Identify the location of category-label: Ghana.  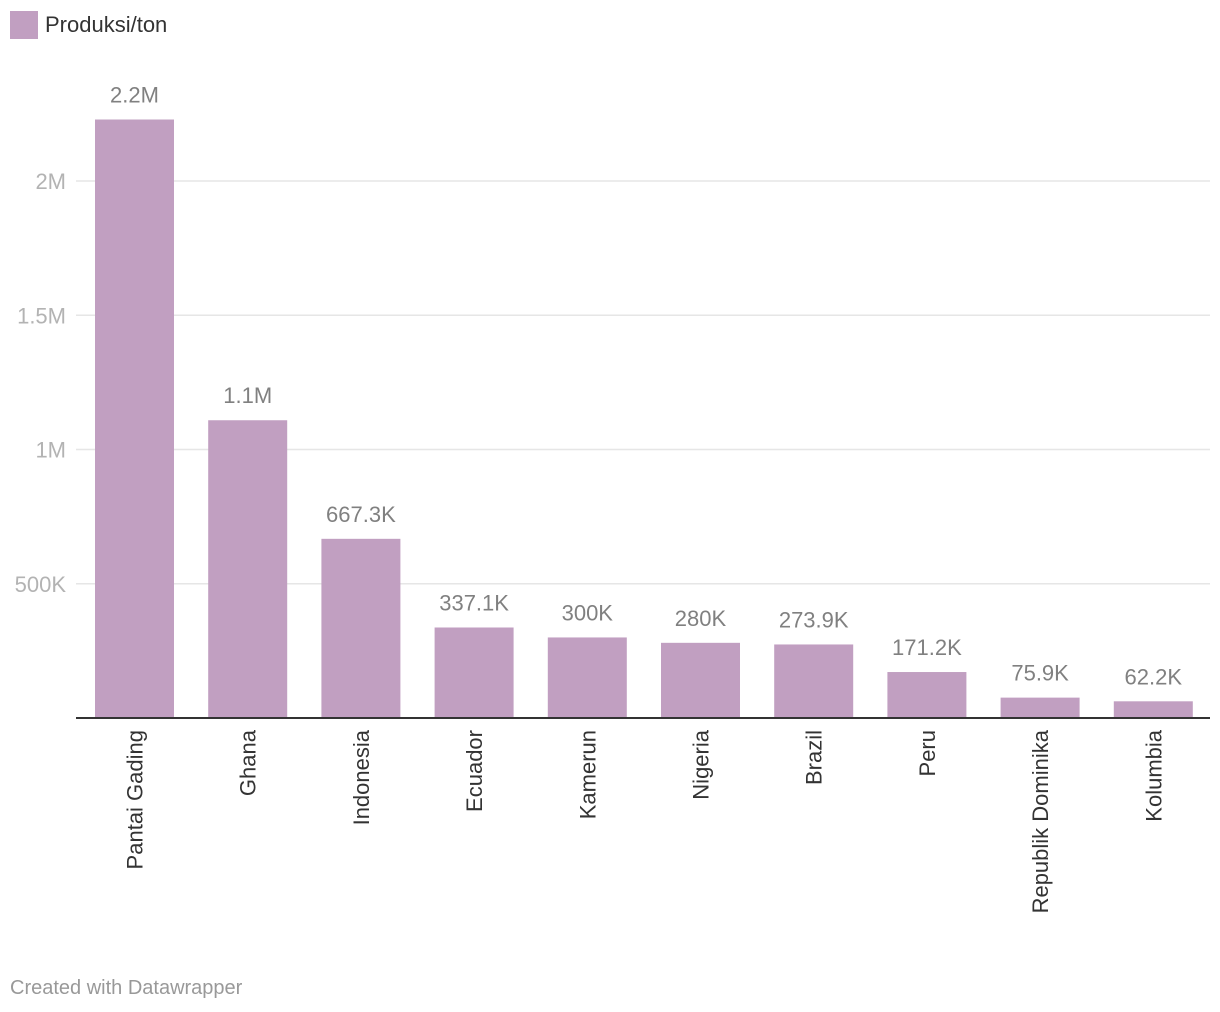
(248, 762).